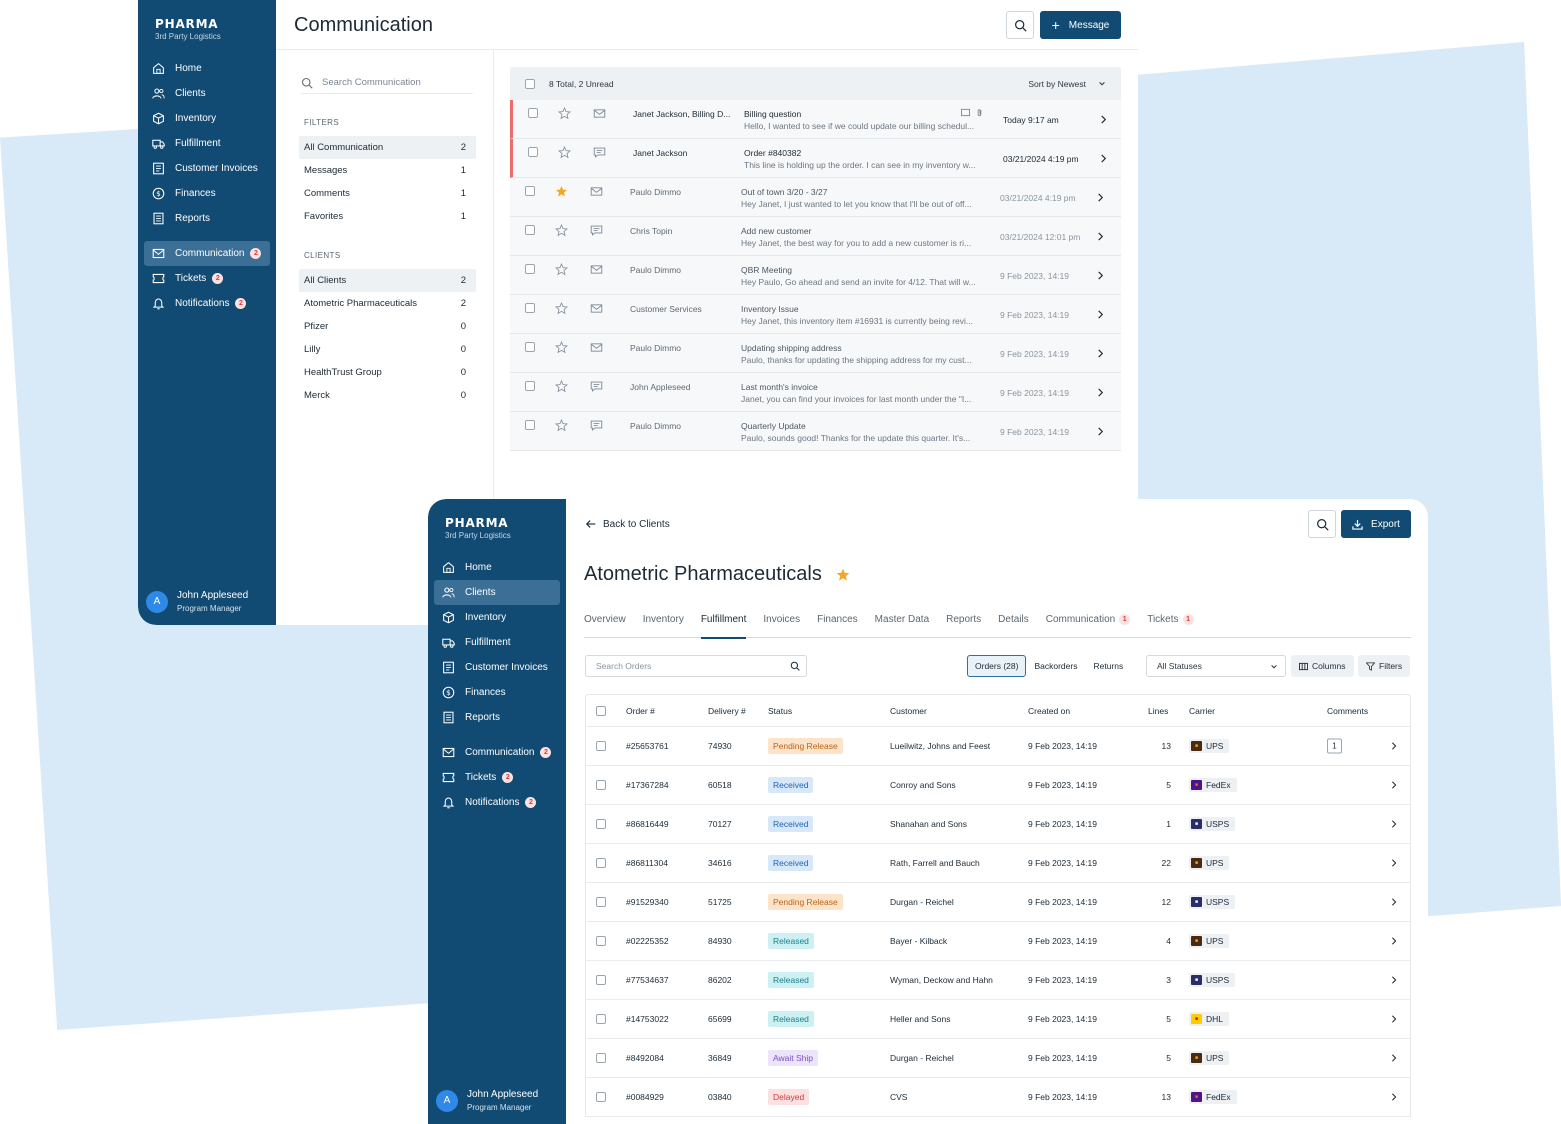 The width and height of the screenshot is (1561, 1124). What do you see at coordinates (647, 785) in the screenshot?
I see `order-number: #17367284` at bounding box center [647, 785].